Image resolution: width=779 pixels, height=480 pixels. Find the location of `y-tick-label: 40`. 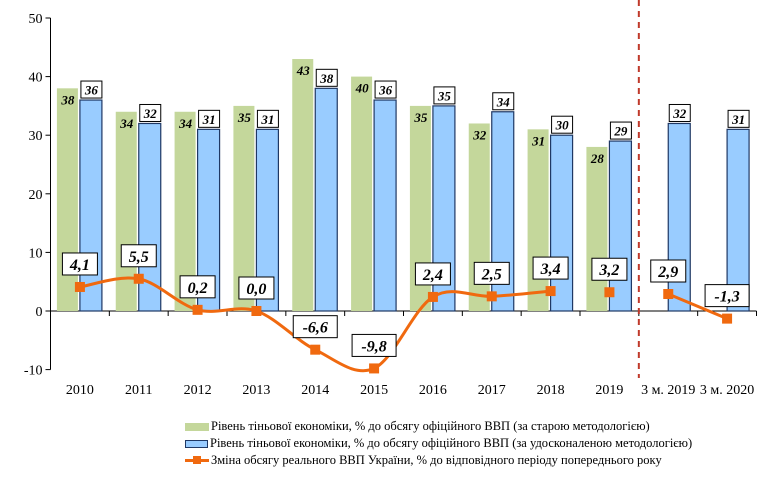

y-tick-label: 40 is located at coordinates (36, 78).